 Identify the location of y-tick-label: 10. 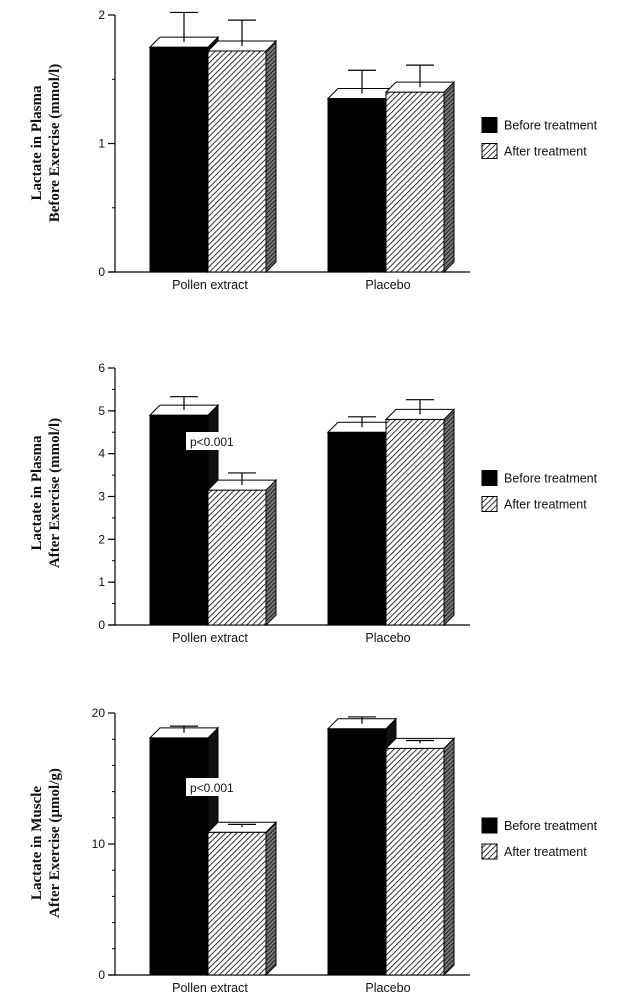
(99, 844).